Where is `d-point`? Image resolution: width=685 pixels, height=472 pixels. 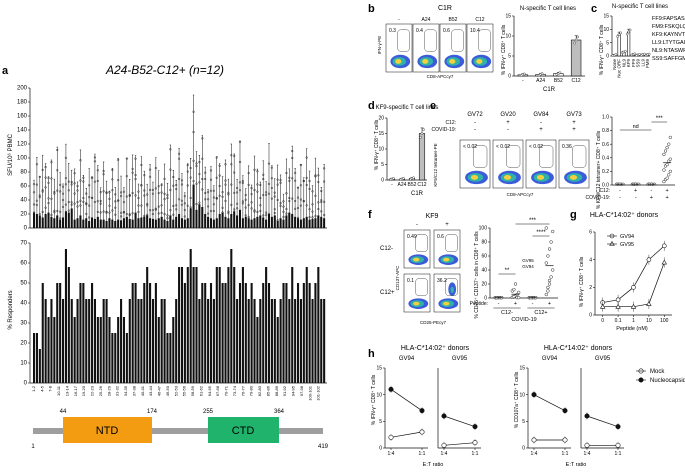
d-point is located at coordinates (393, 178).